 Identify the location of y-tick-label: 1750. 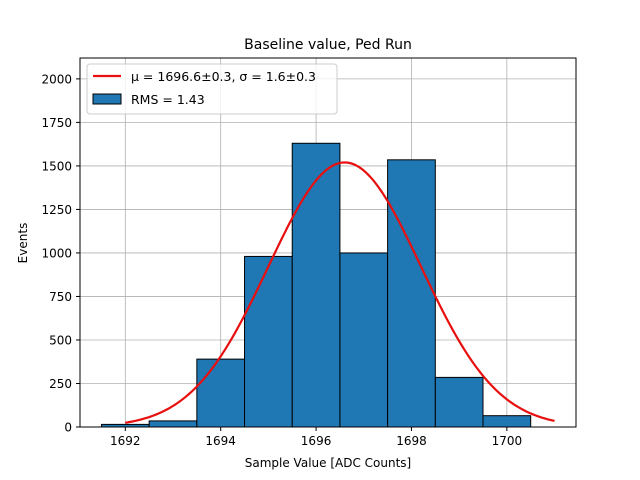
(56, 123).